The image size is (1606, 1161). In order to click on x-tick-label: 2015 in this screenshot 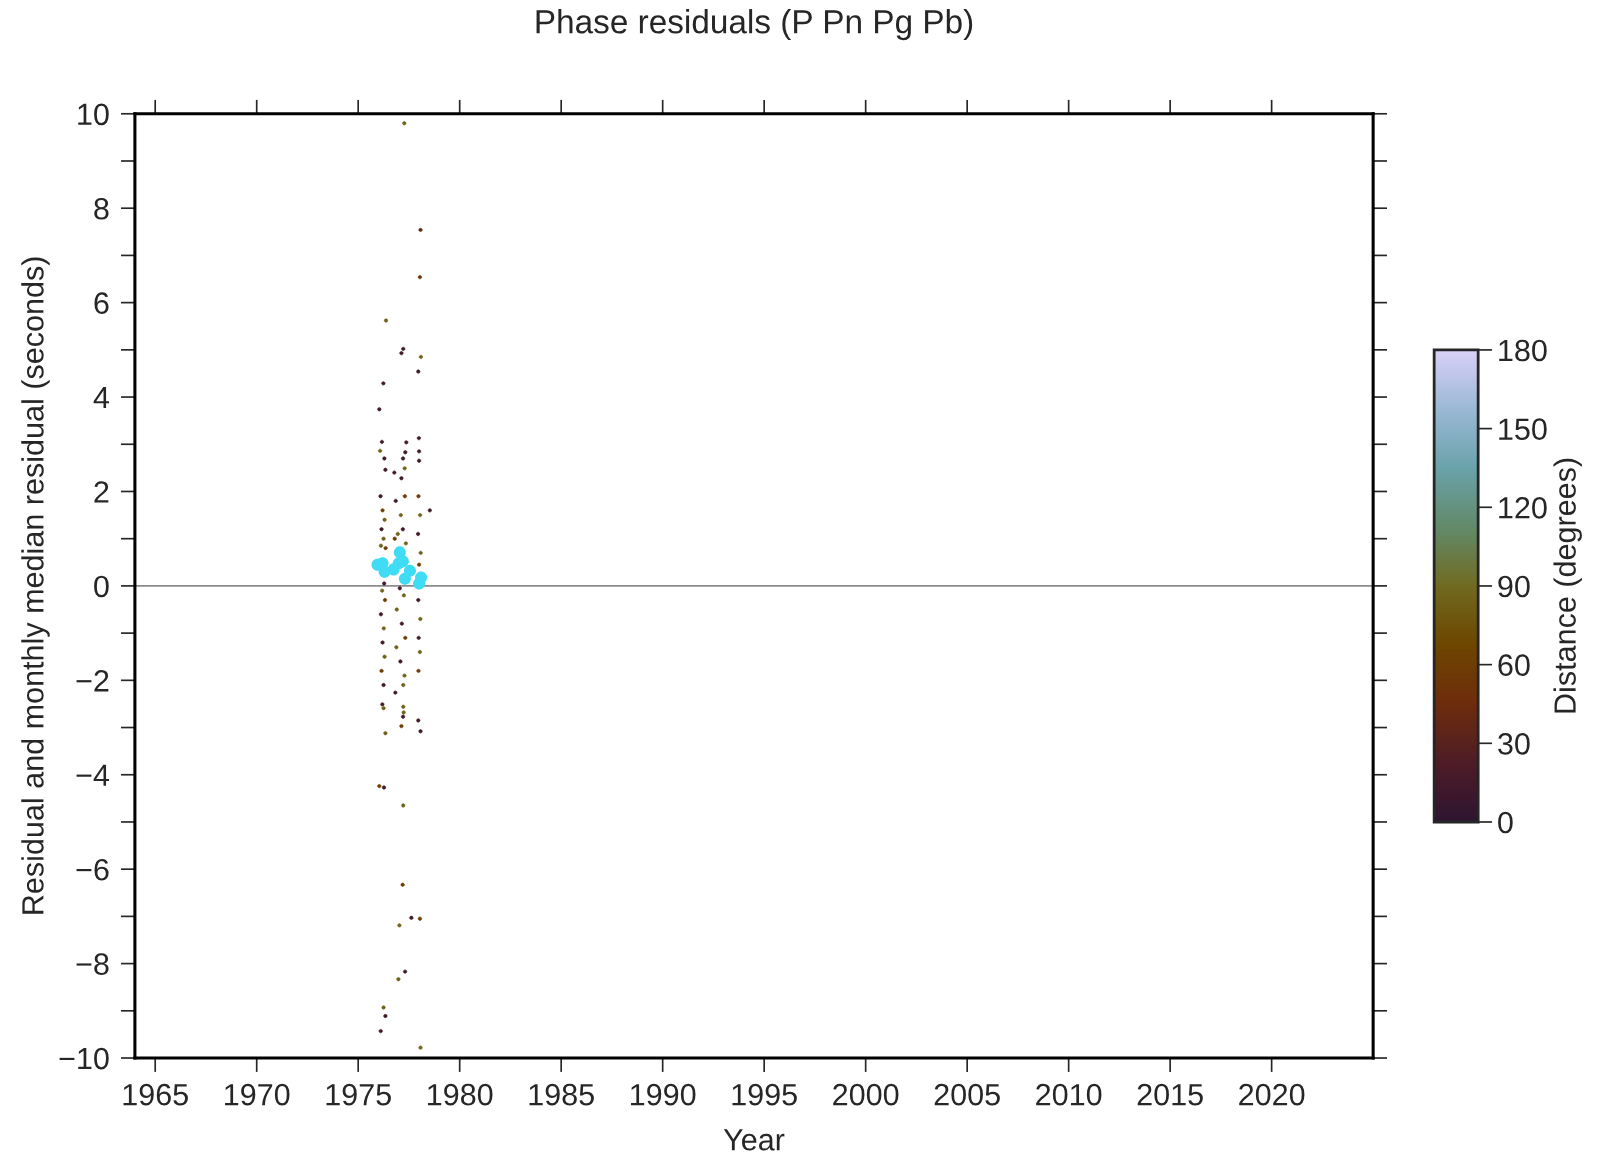, I will do `click(1170, 1094)`.